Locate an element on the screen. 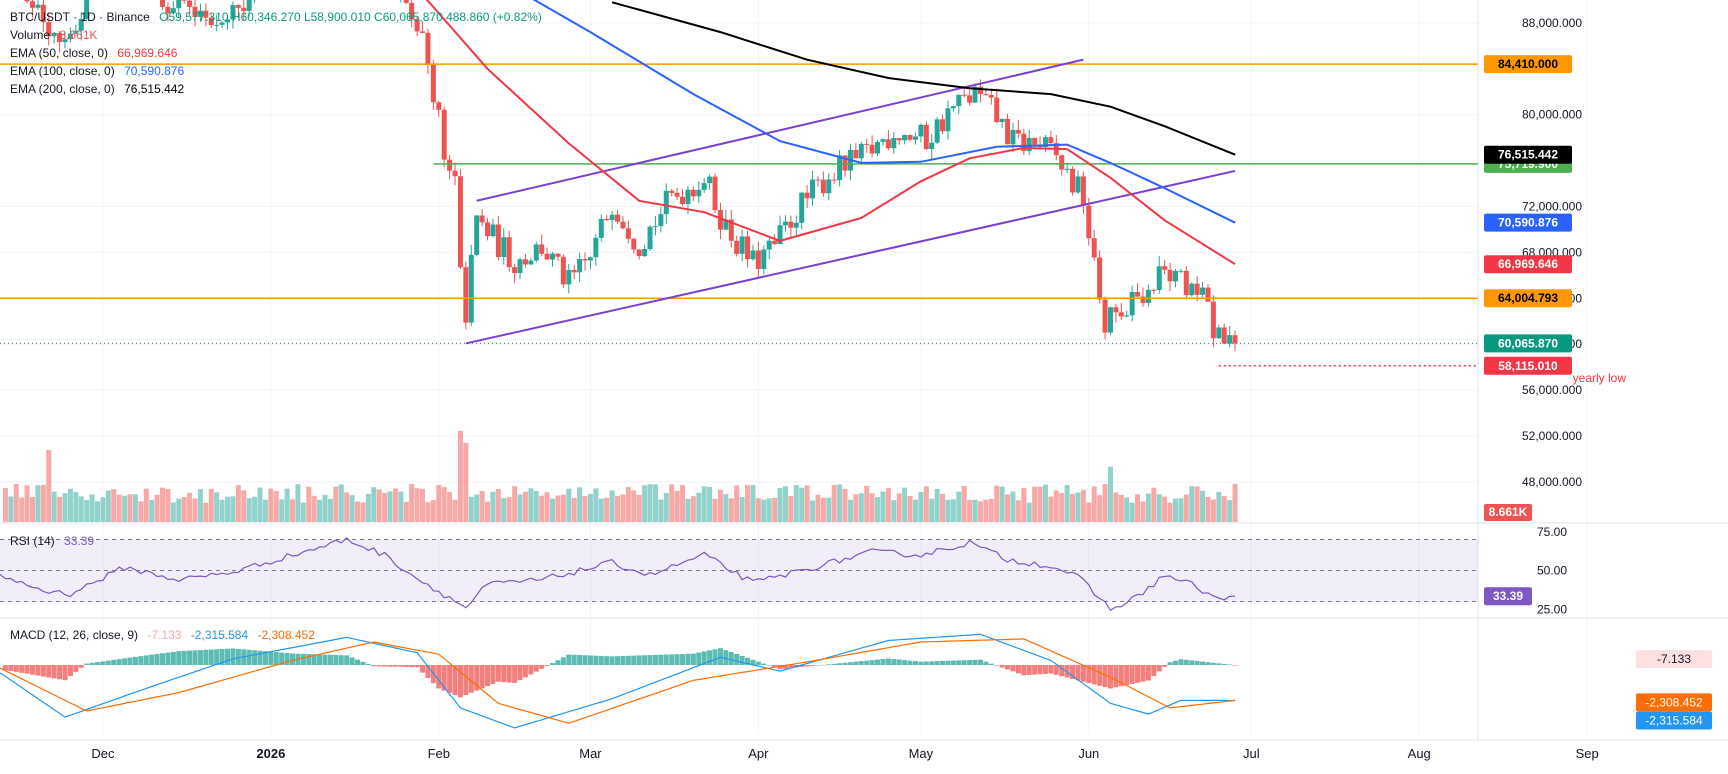 This screenshot has width=1728, height=774. macd-signal-line is located at coordinates (618, 681).